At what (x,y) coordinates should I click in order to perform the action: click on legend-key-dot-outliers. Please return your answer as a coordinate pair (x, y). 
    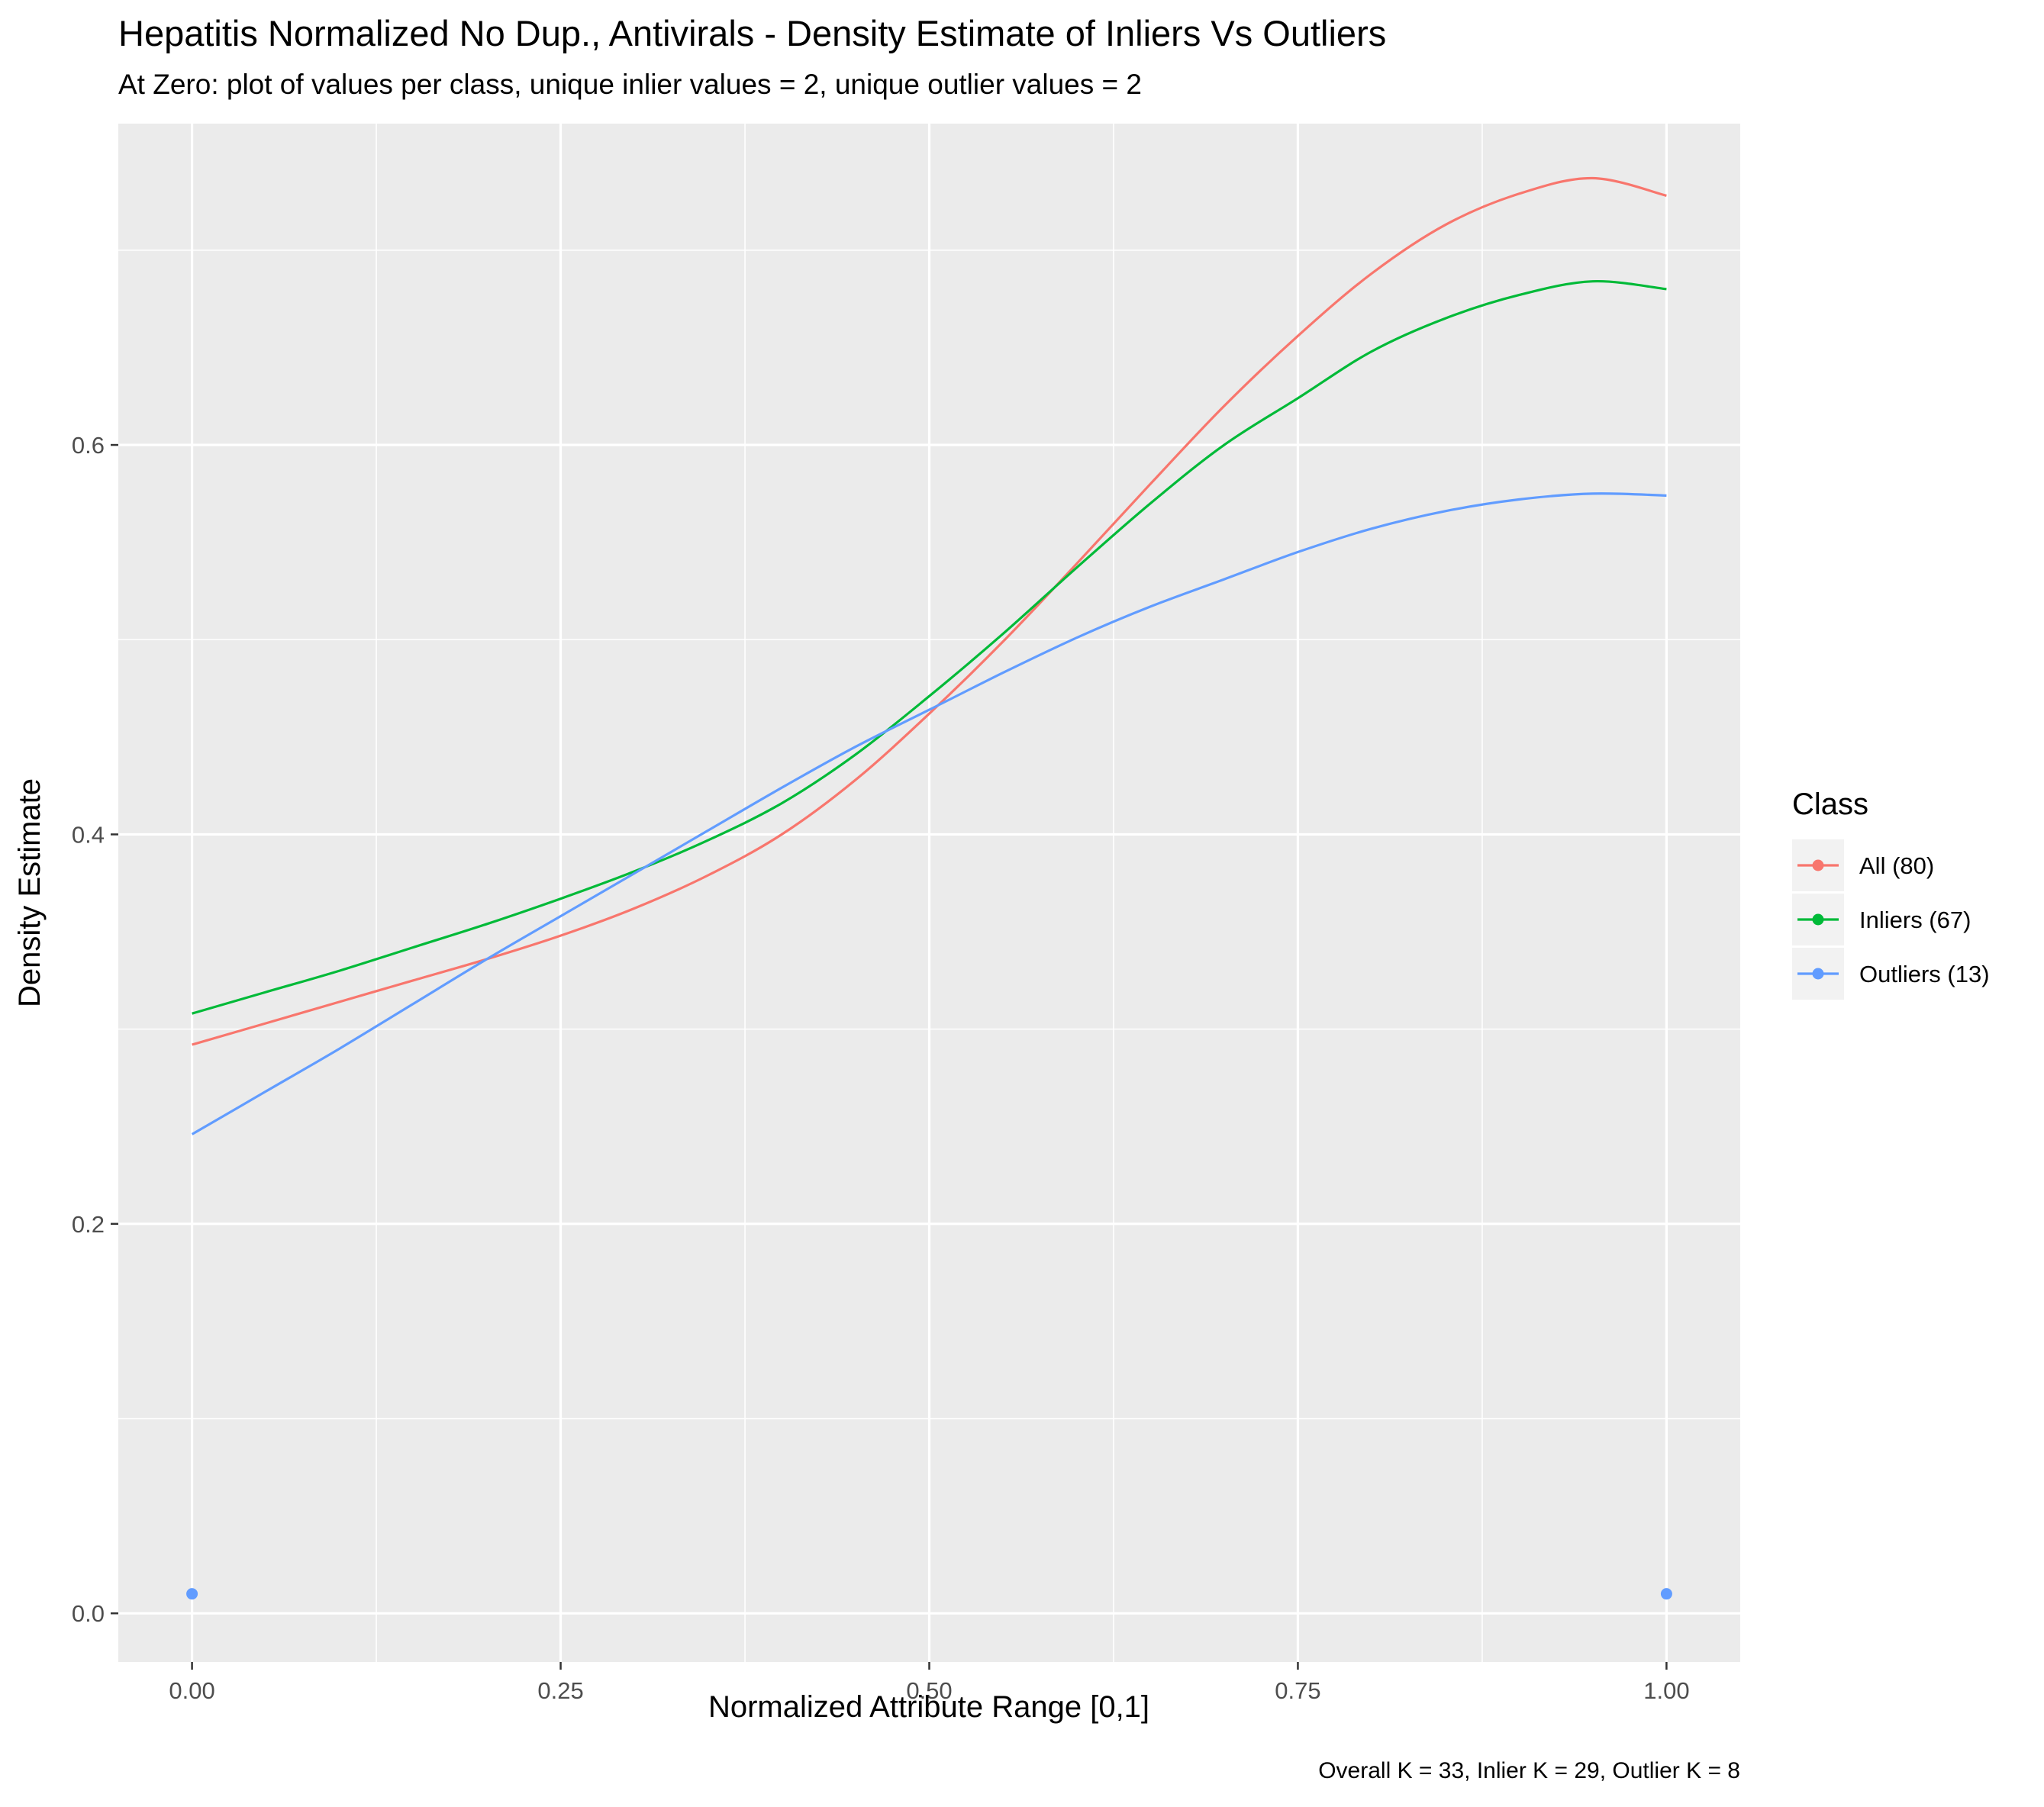
    Looking at the image, I should click on (1818, 974).